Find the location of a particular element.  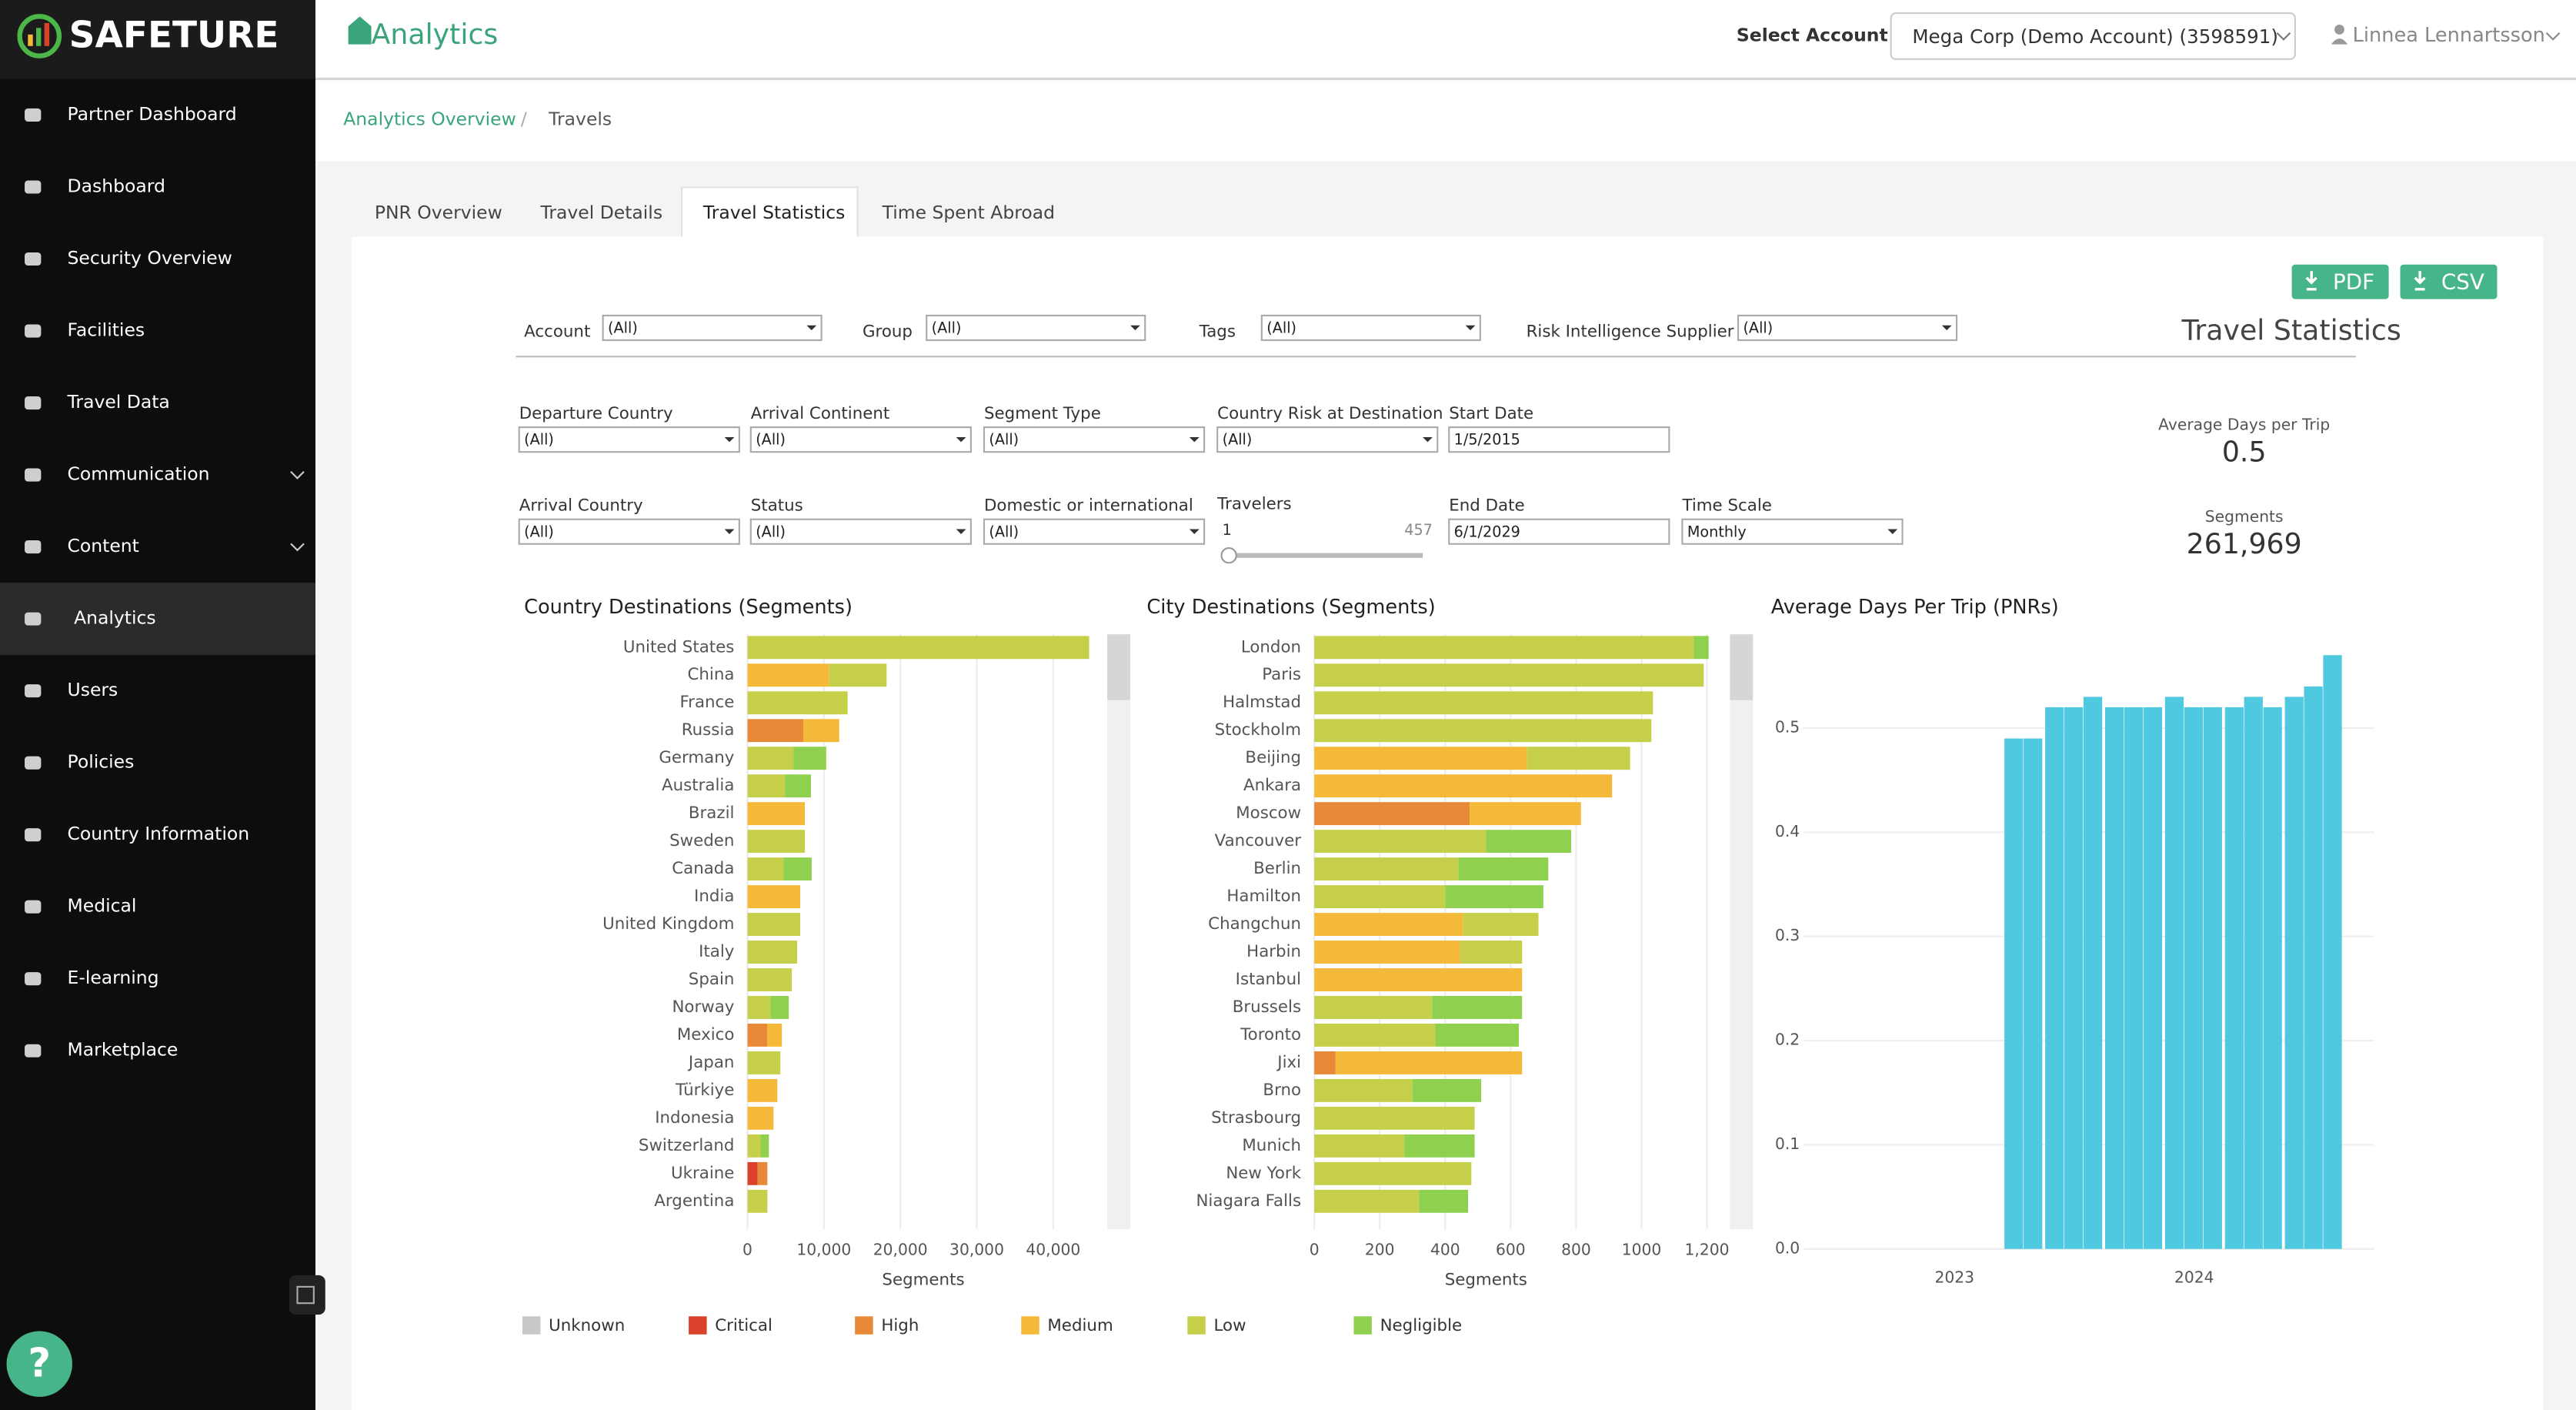

y-tick-label: United Kingdom is located at coordinates (668, 924).